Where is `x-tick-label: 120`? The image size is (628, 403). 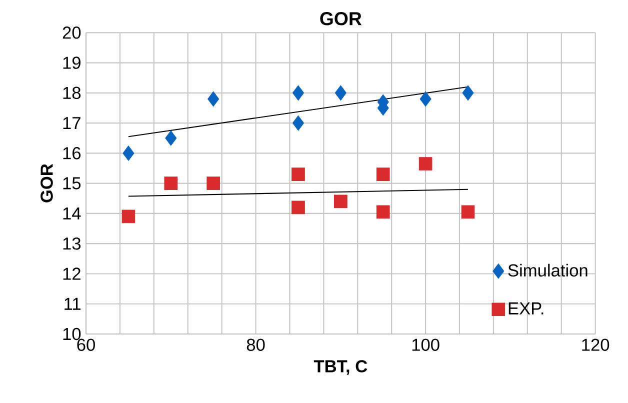
x-tick-label: 120 is located at coordinates (596, 344).